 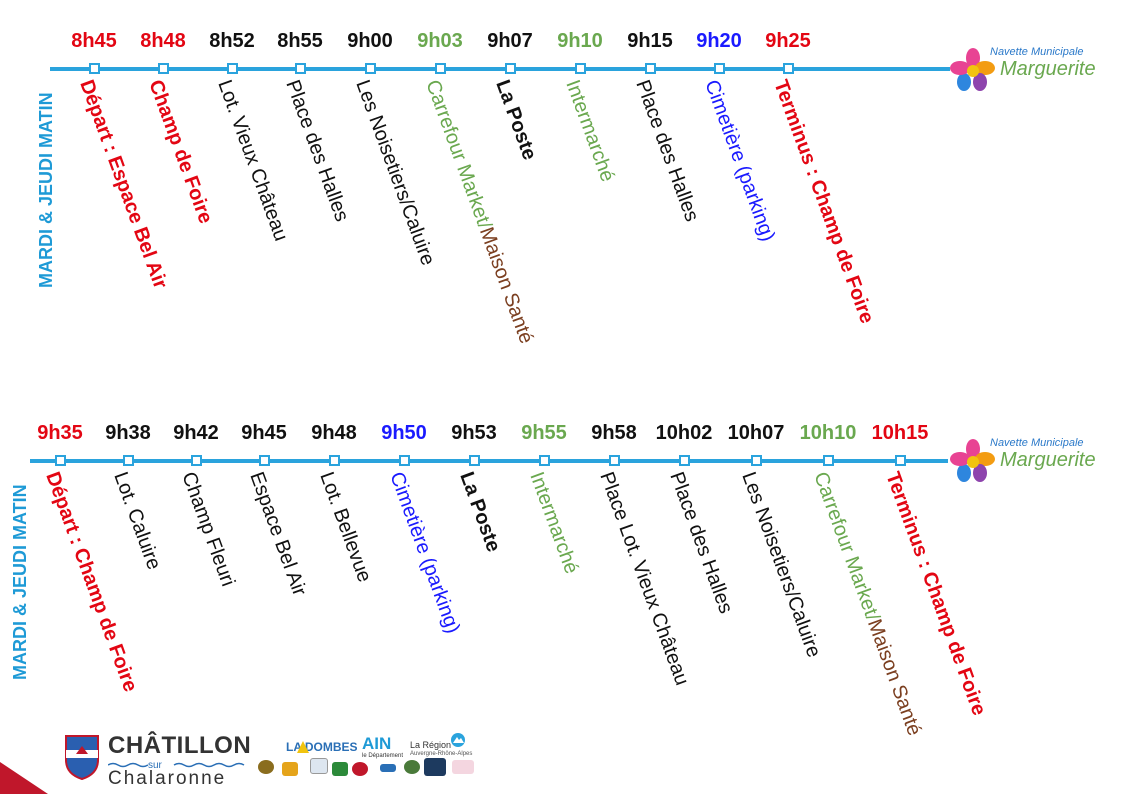 I want to click on stop-time: 10h02, so click(x=684, y=433).